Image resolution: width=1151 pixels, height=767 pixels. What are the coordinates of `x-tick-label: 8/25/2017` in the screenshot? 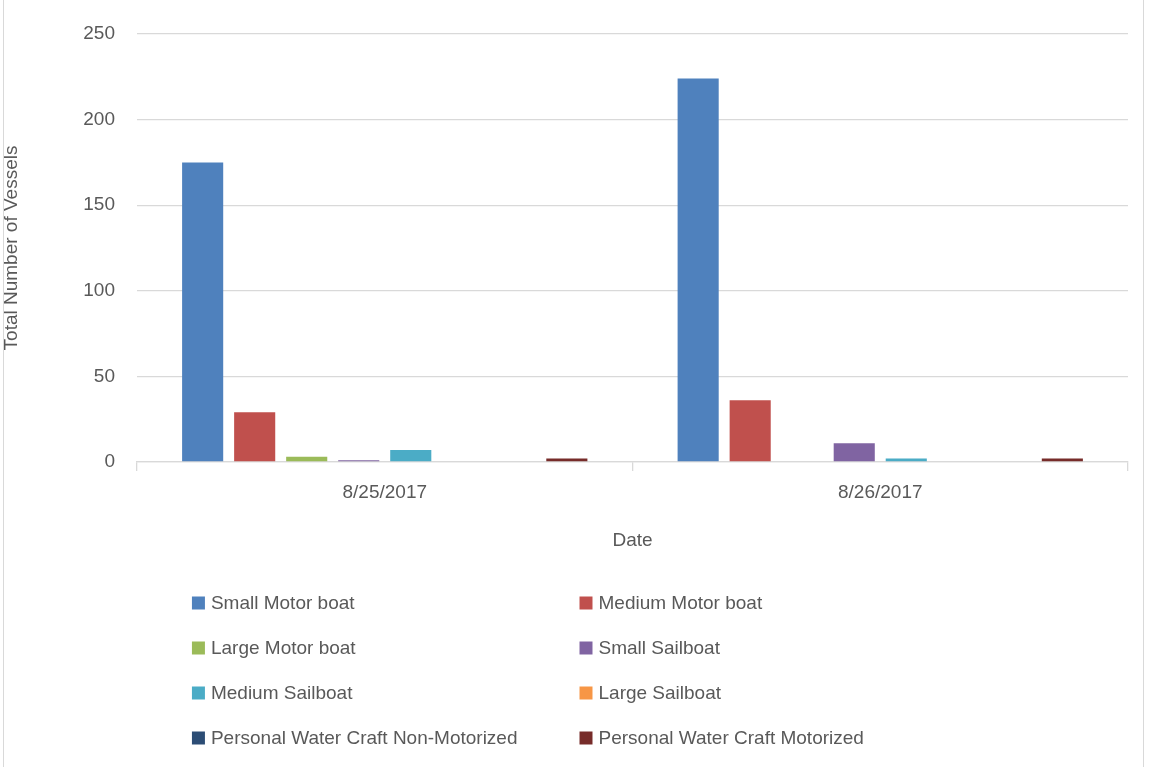 It's located at (385, 491).